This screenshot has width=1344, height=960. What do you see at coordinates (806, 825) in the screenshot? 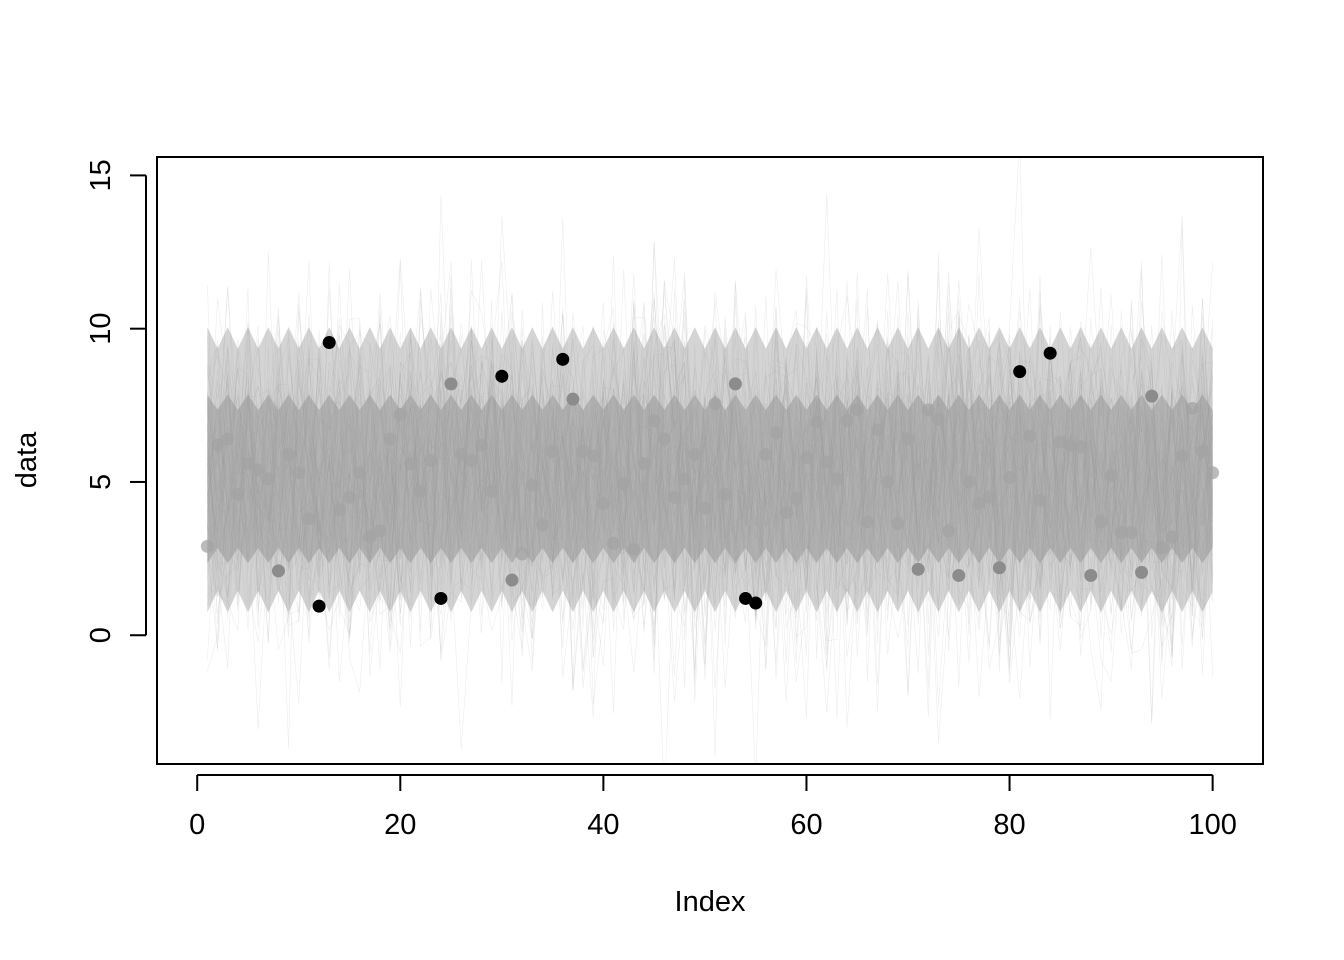
I see `x-tick-label: 60` at bounding box center [806, 825].